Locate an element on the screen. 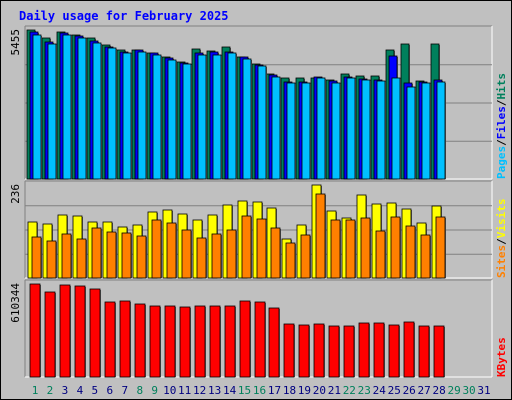  x-tick-label-day-6: 6 is located at coordinates (110, 390).